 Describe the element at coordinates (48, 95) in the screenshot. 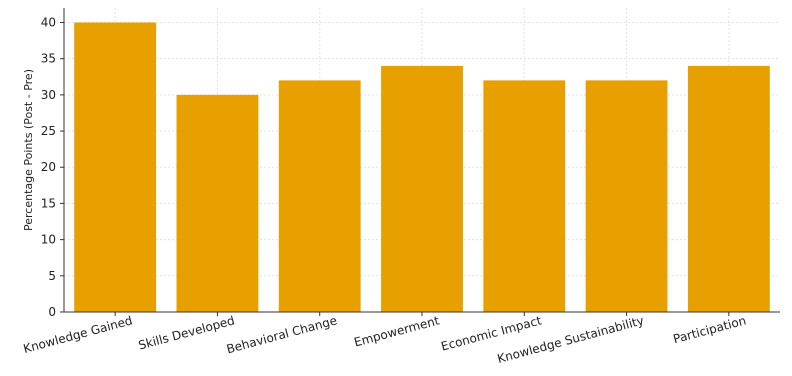

I see `y-tick-label: 30` at that location.